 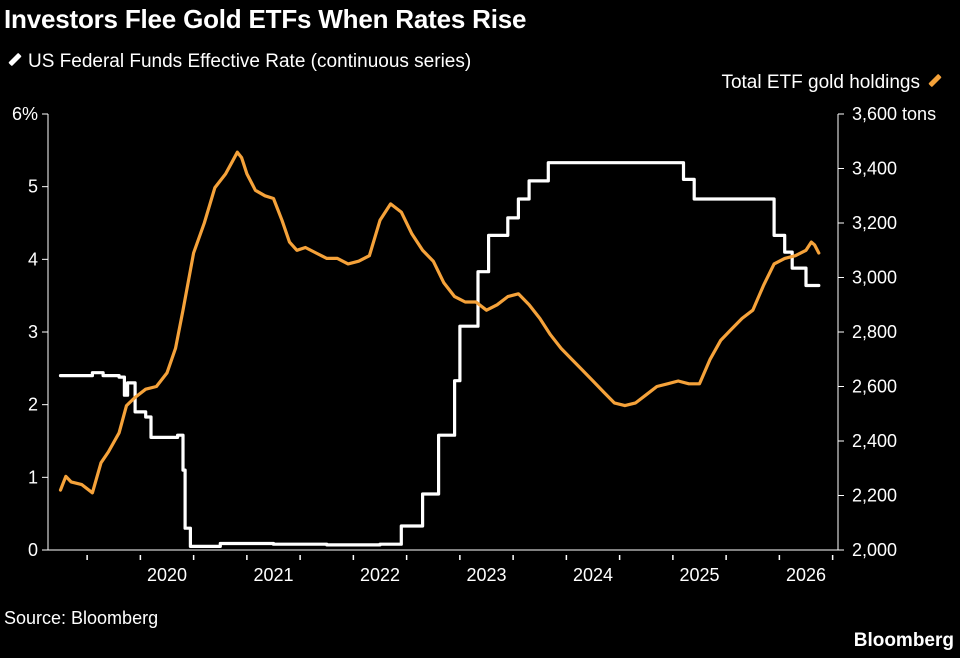 I want to click on x-tick-label: 2022, so click(x=380, y=575).